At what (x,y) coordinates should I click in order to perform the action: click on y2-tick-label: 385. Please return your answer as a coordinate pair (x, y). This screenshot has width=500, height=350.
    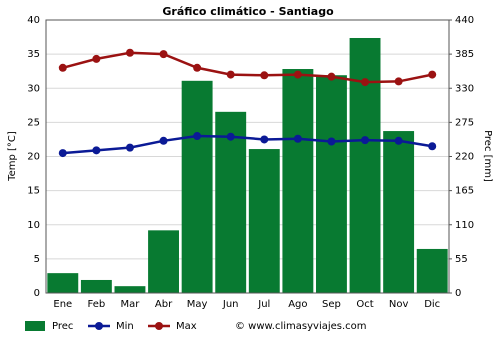
    Looking at the image, I should click on (464, 54).